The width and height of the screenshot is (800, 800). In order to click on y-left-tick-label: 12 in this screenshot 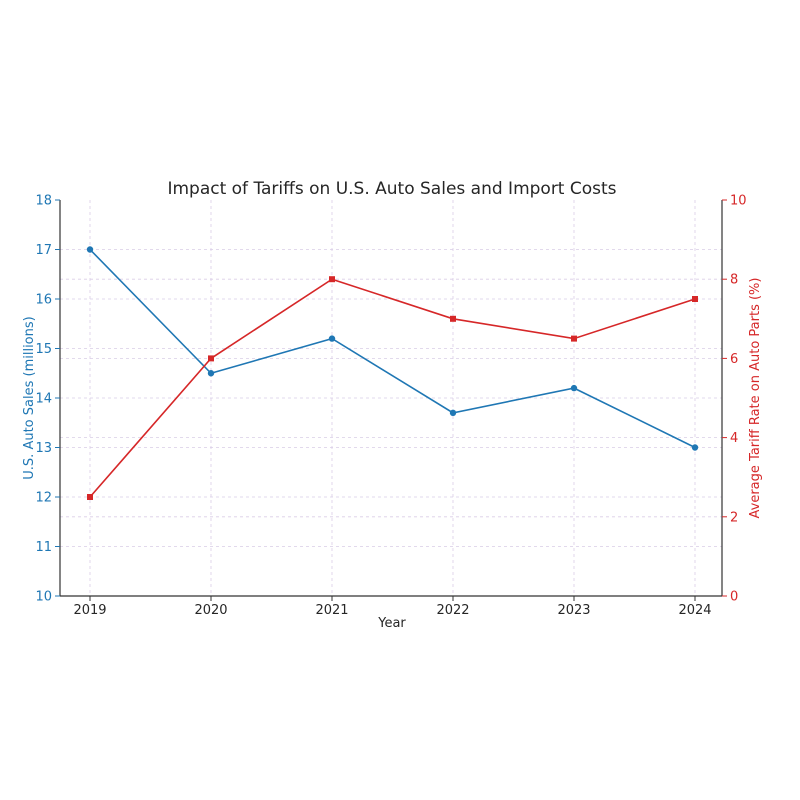, I will do `click(43, 498)`.